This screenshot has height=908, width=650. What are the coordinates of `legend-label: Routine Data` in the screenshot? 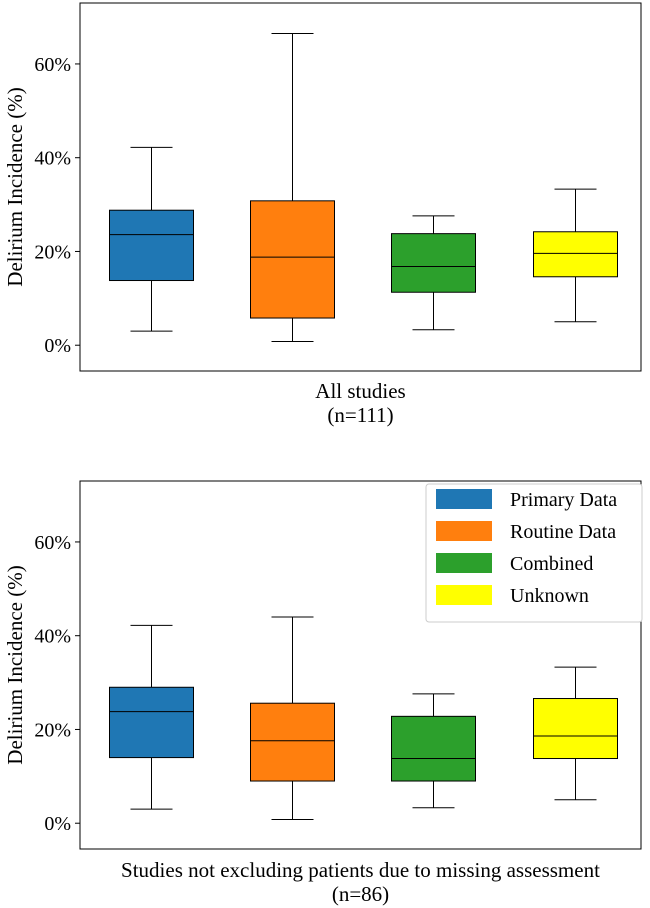 It's located at (563, 532).